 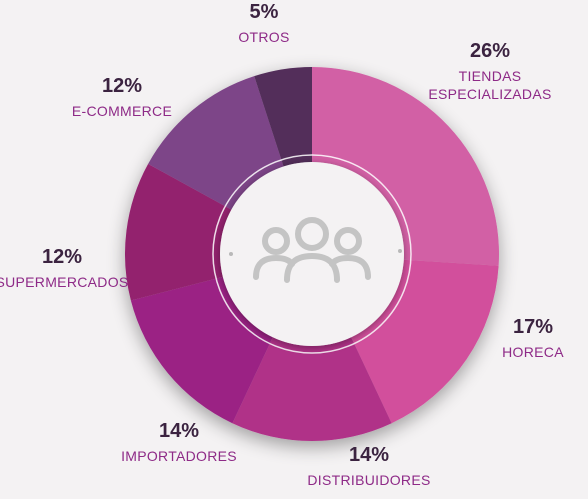 I want to click on category-label: DISTRIBUIDORES, so click(x=368, y=480).